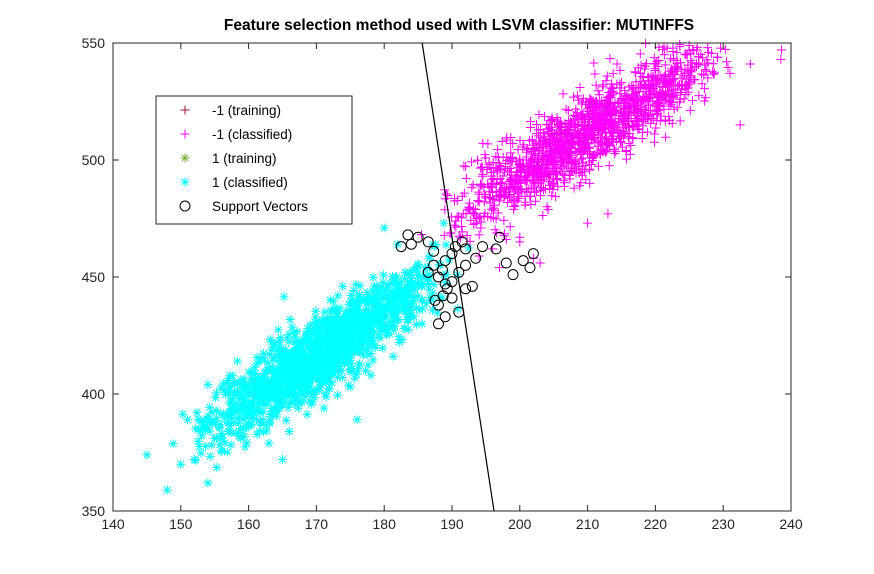  Describe the element at coordinates (246, 110) in the screenshot. I see `legend-entry: -1 (training)` at that location.